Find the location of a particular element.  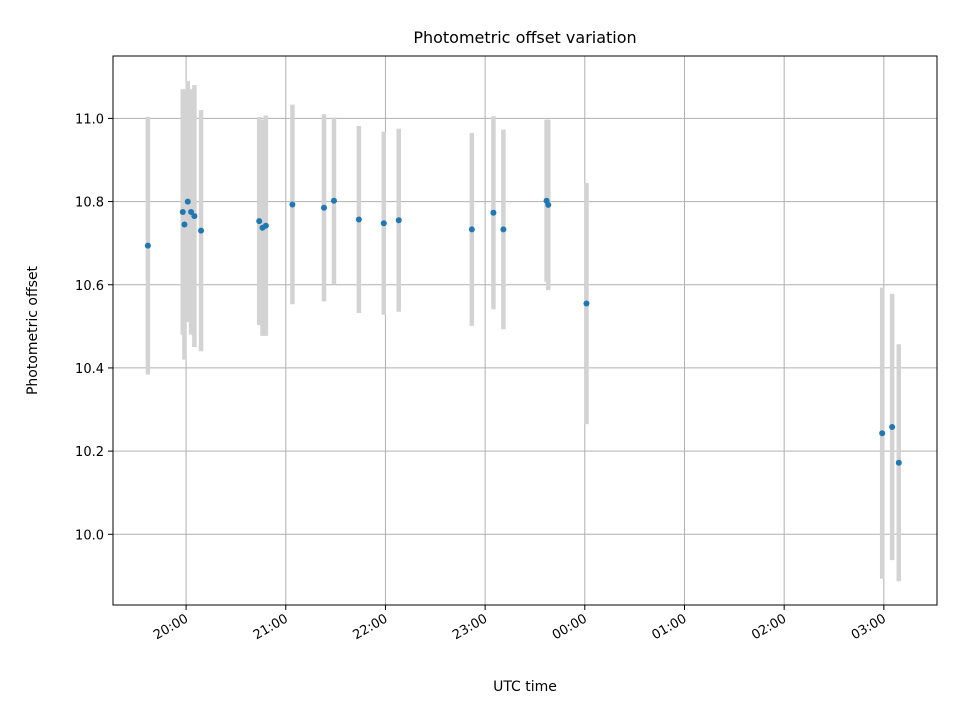

y-tick-label: 11.0 is located at coordinates (89, 119).